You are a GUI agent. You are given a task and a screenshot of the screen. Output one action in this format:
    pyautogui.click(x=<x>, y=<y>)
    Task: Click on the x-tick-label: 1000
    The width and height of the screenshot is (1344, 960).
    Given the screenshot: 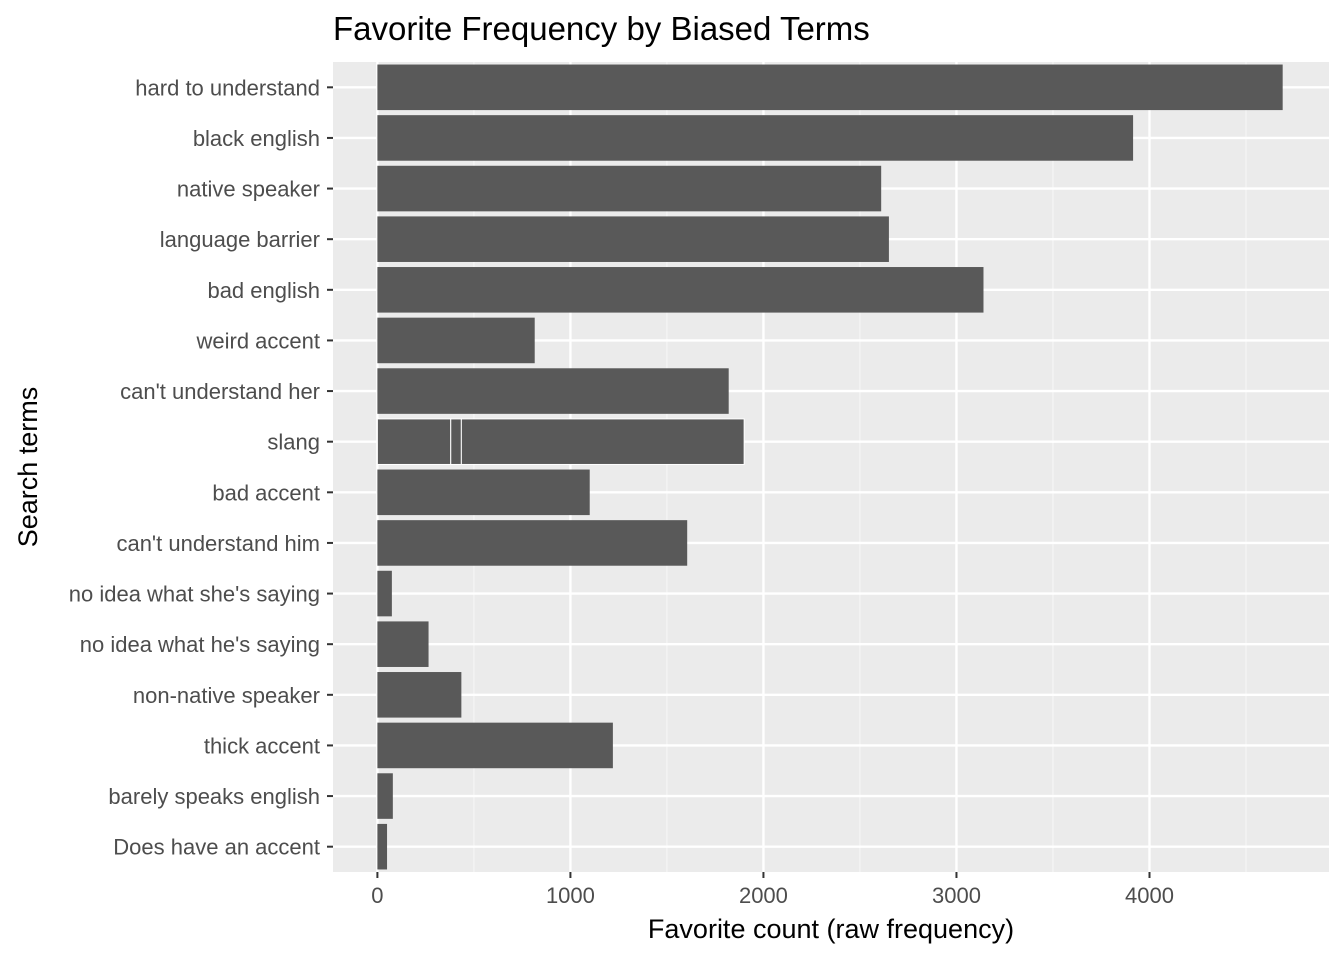 What is the action you would take?
    pyautogui.click(x=570, y=895)
    